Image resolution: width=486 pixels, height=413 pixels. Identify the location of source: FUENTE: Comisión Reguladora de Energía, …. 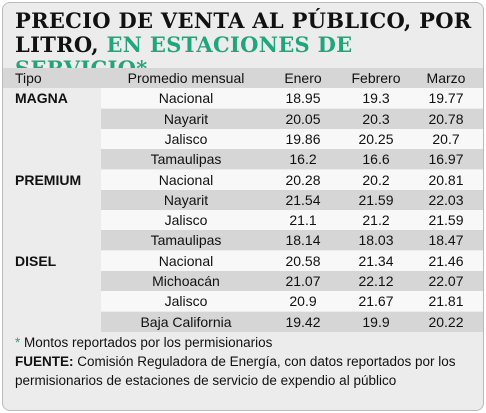
(245, 371).